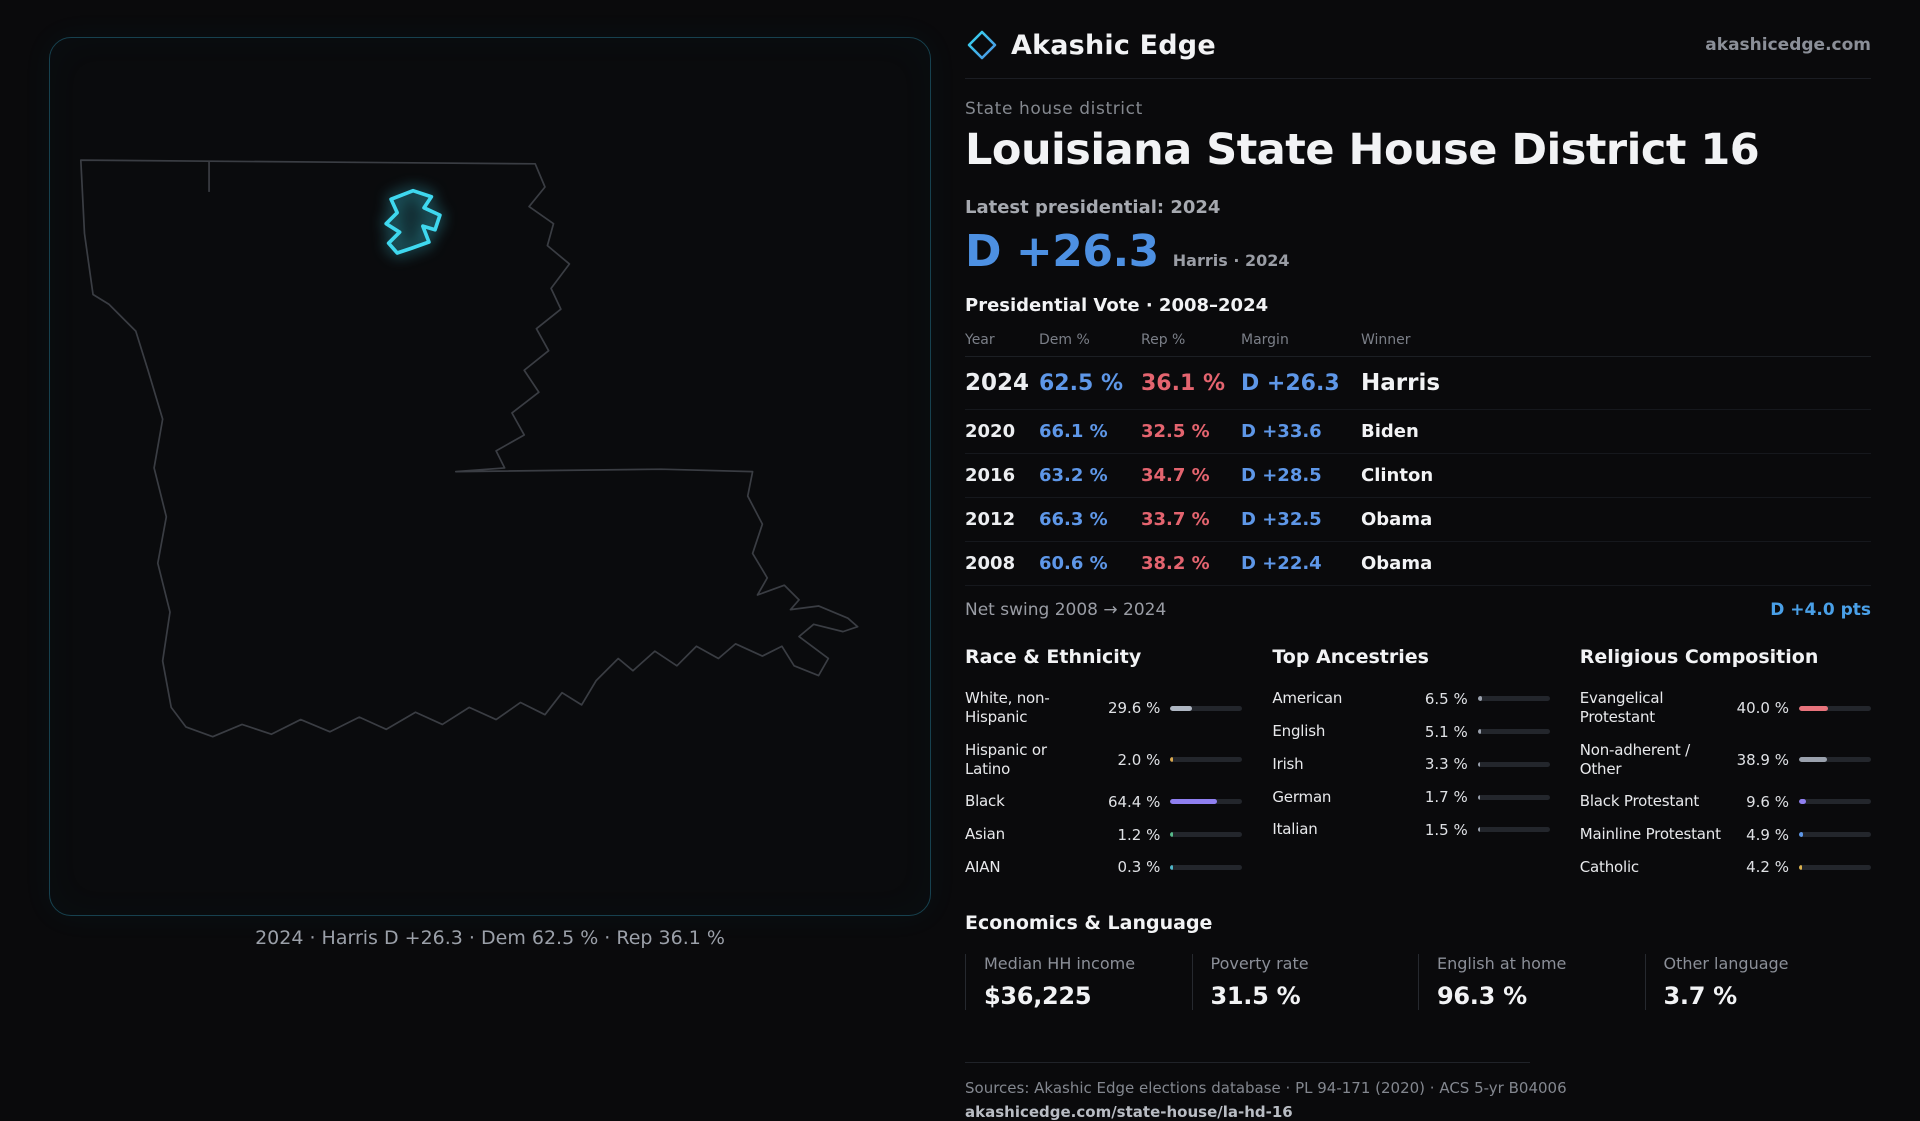  I want to click on demo-value: 1.2 %, so click(1139, 834).